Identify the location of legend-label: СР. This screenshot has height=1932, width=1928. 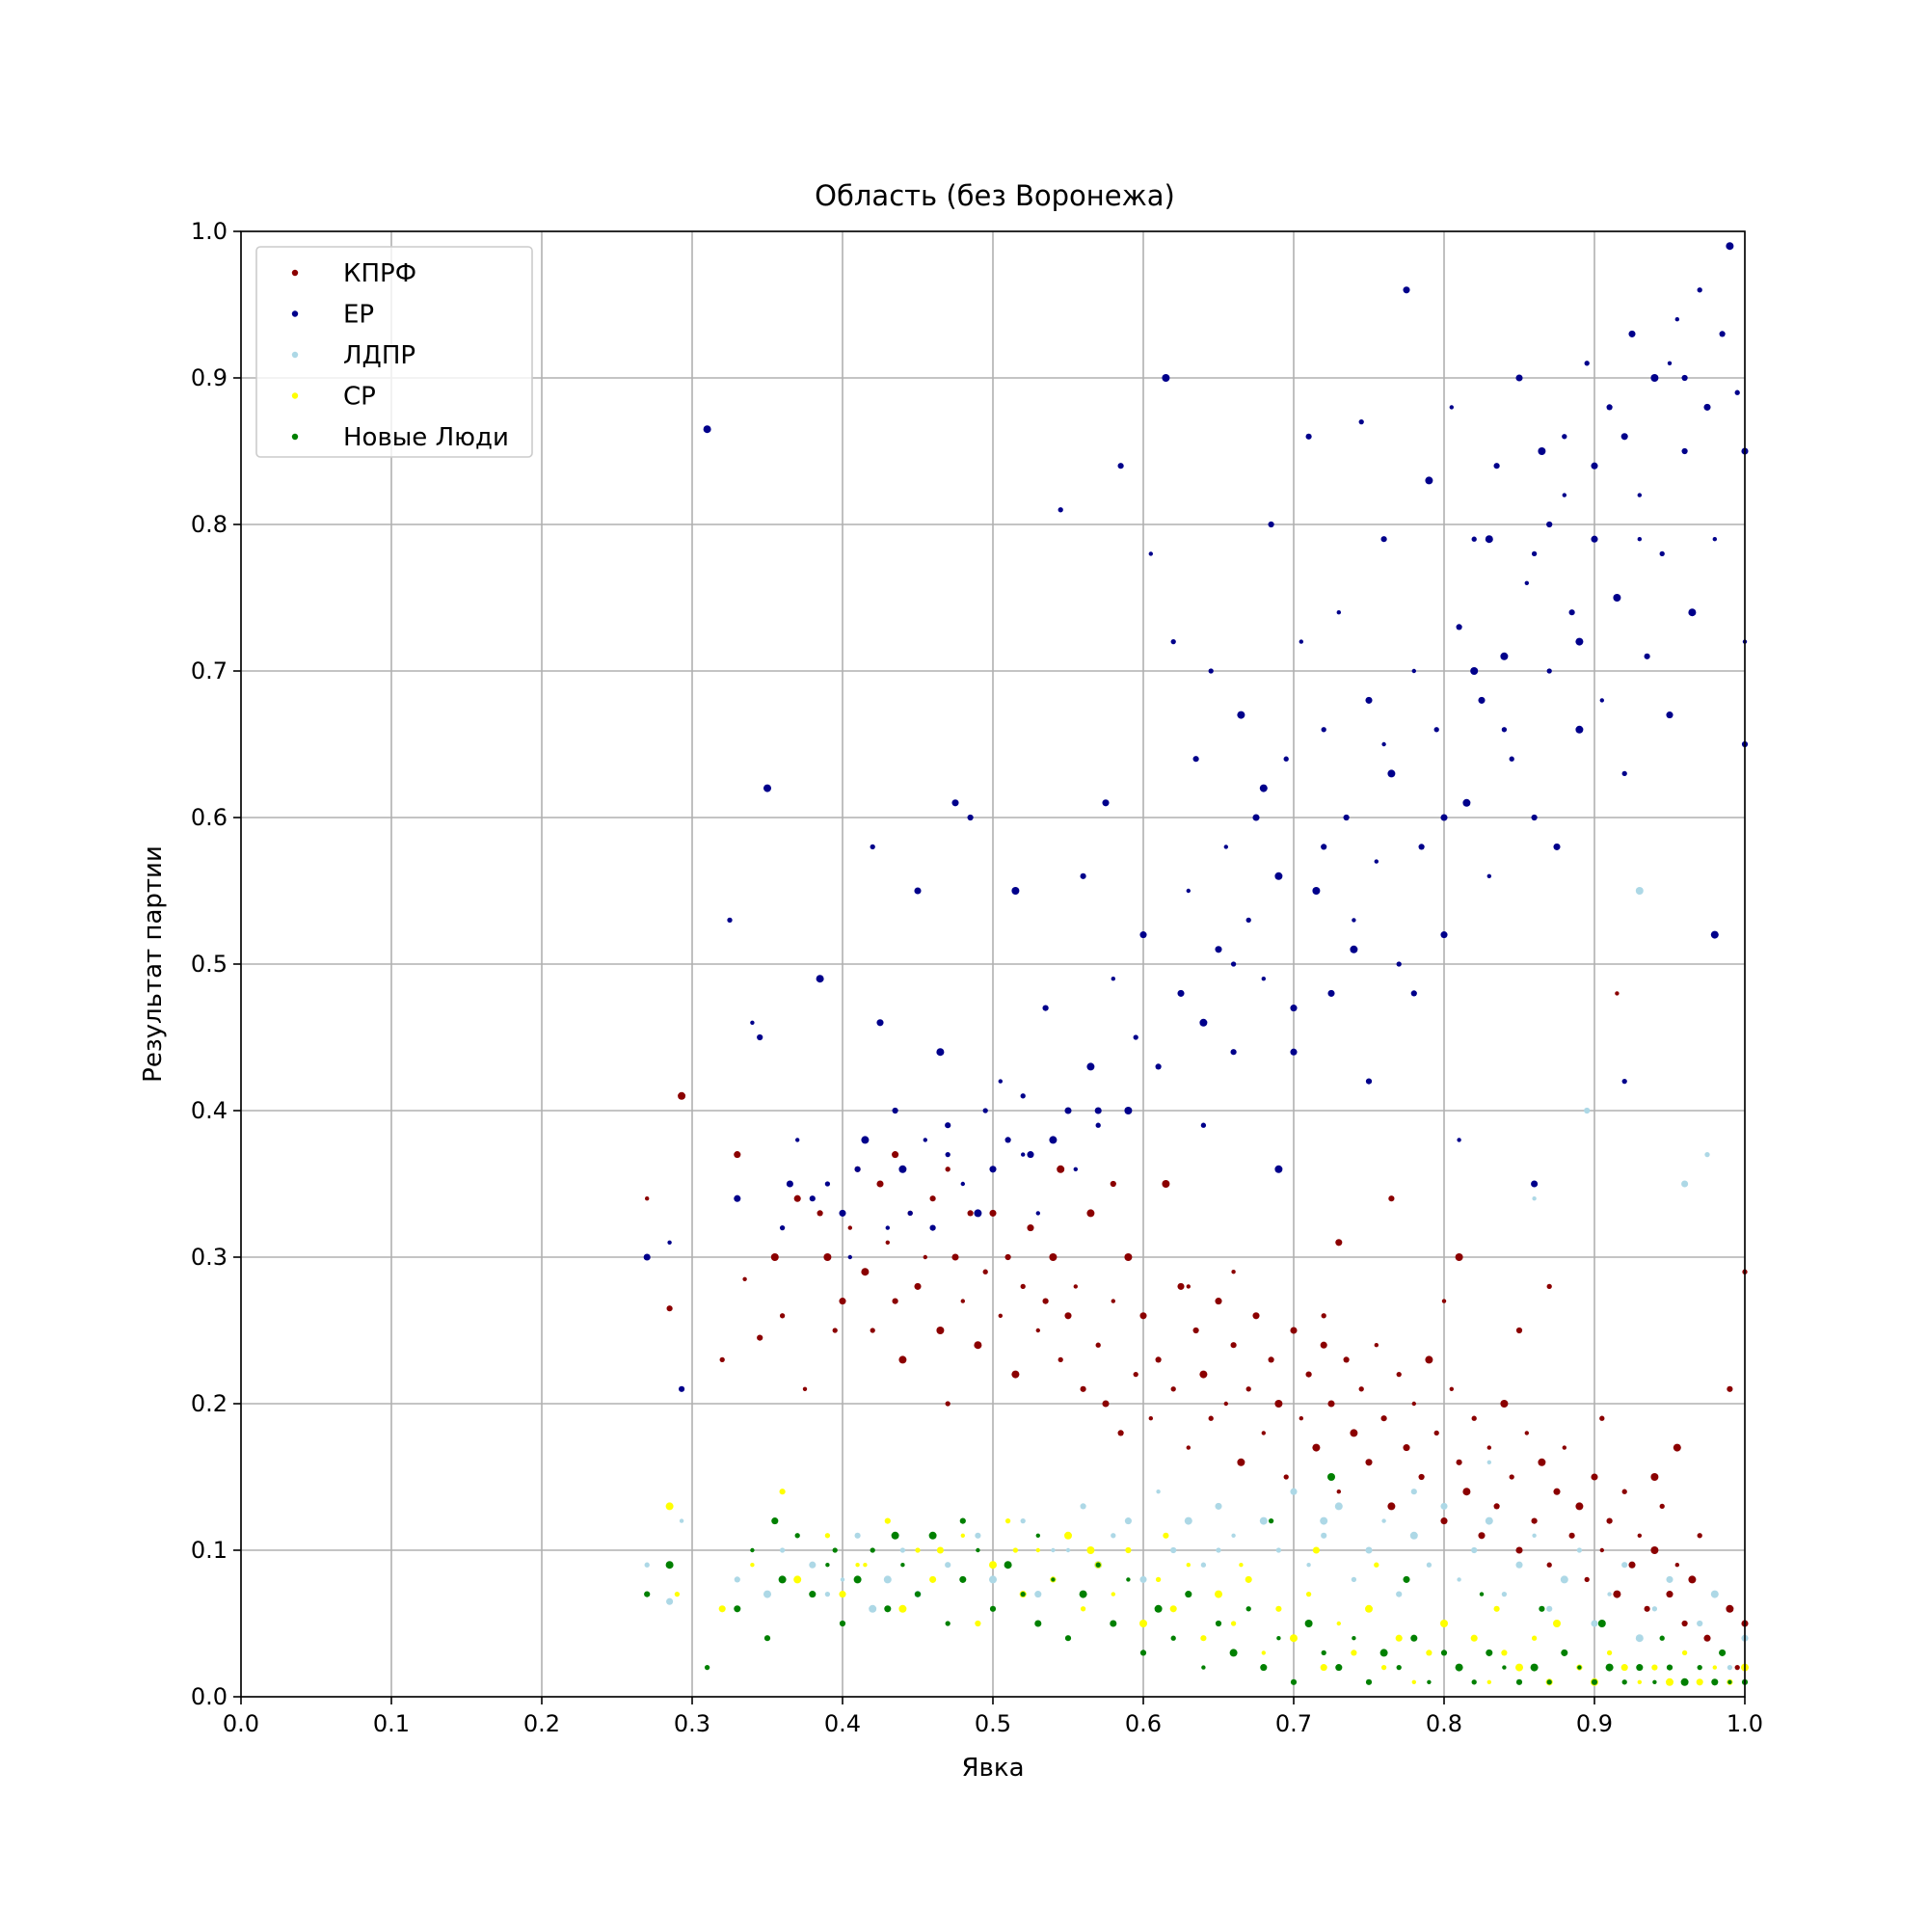
(360, 398).